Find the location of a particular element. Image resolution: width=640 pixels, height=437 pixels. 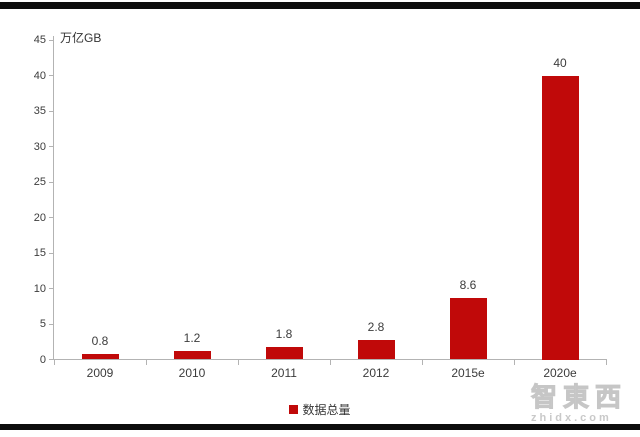

legend: 数据总量 is located at coordinates (320, 410).